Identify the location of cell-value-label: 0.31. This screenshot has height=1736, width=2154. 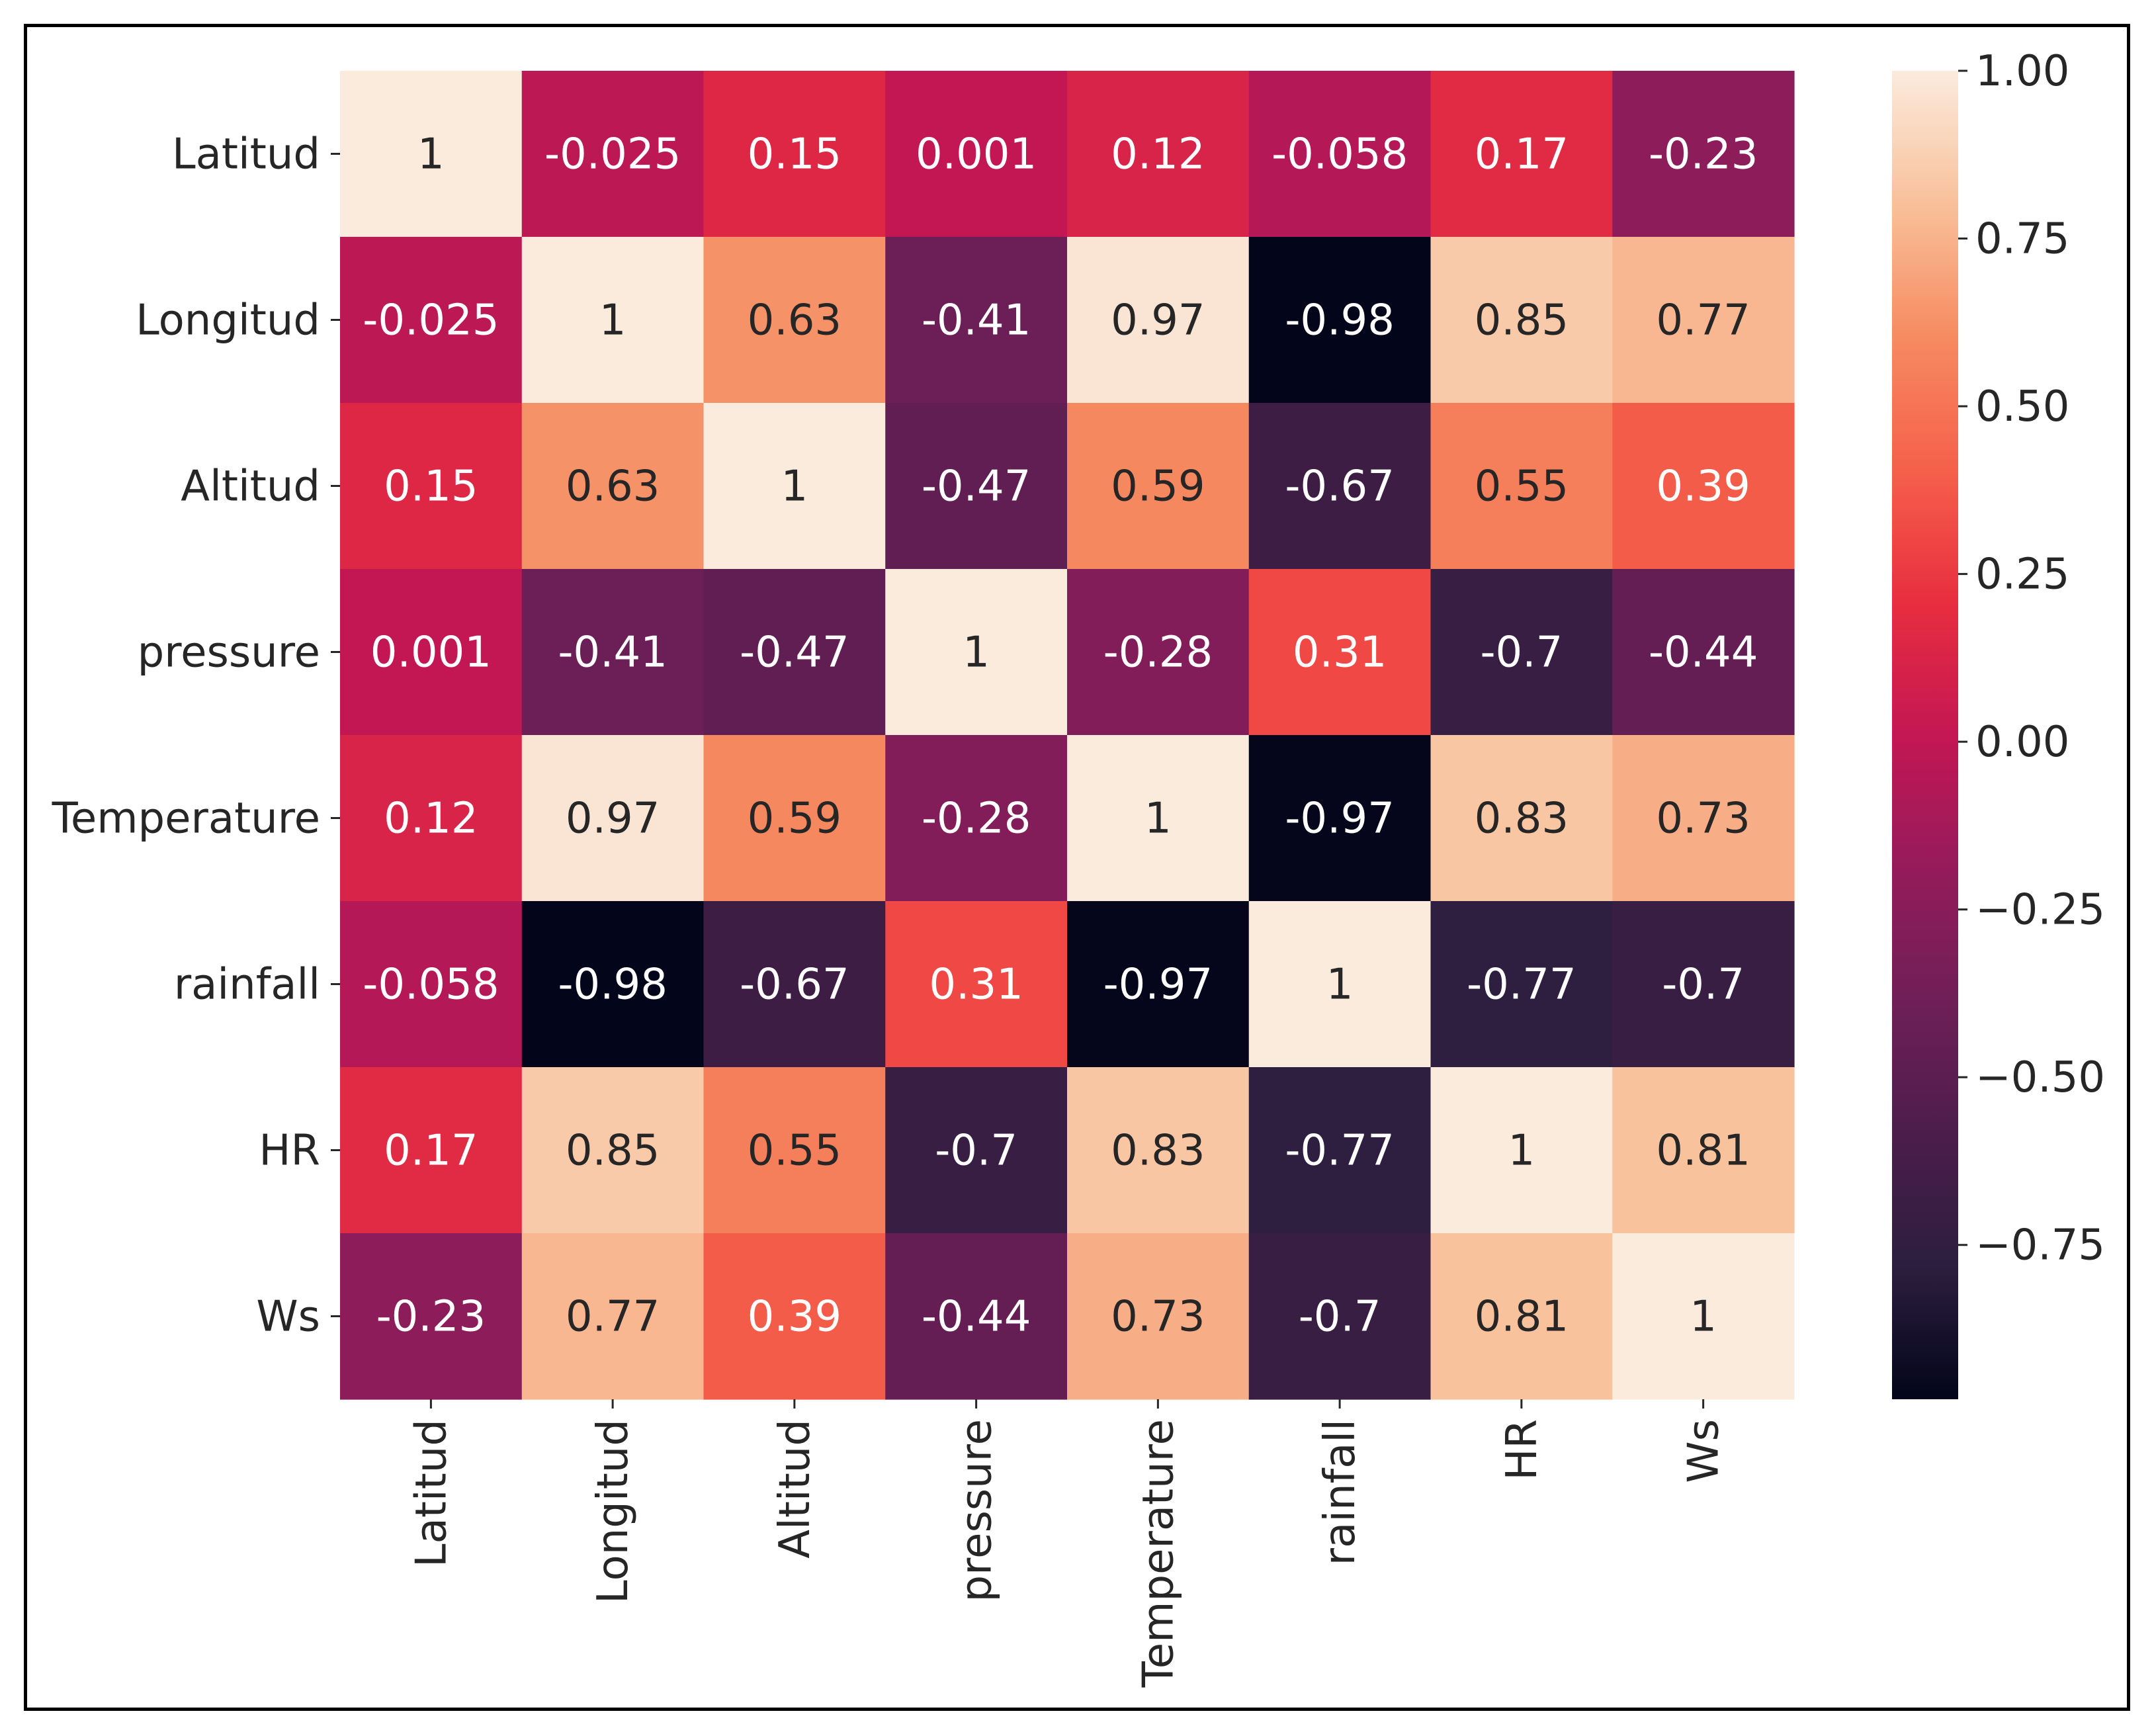
(1340, 653).